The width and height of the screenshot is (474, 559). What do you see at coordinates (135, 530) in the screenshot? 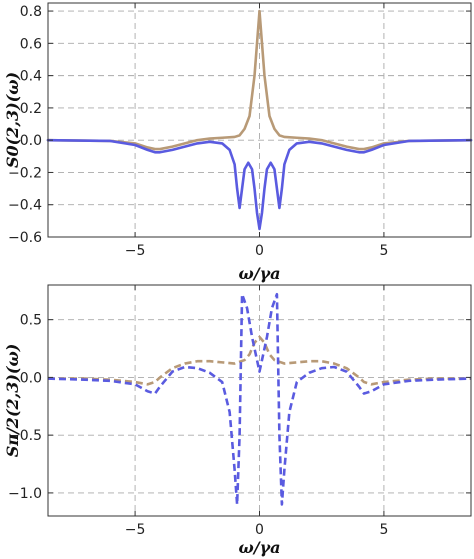
I see `bottom-chart-x-tick-label: −5` at bounding box center [135, 530].